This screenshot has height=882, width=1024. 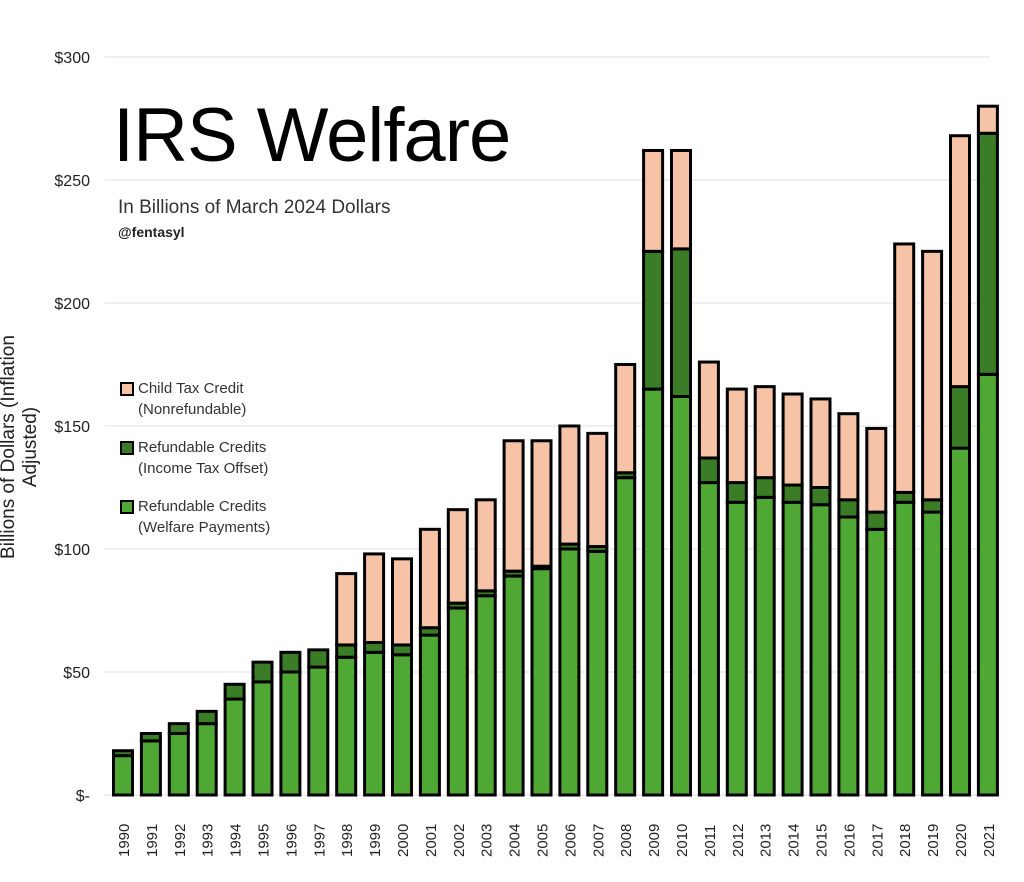 I want to click on x-tick-label: 2003, so click(x=487, y=840).